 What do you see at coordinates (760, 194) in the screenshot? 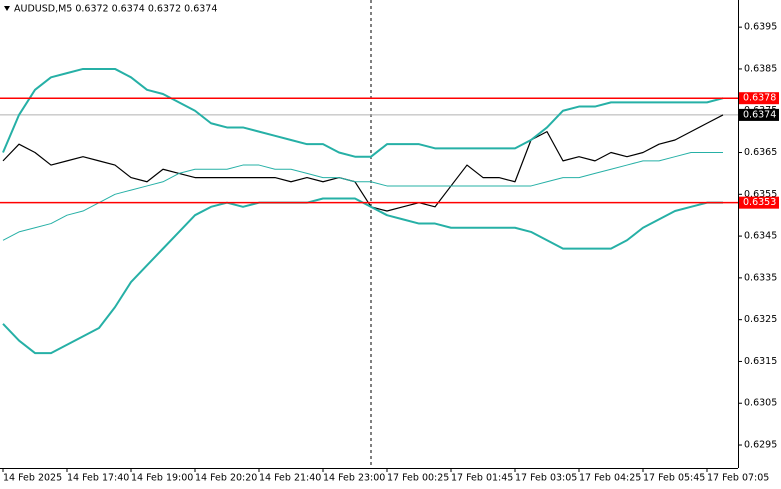
I see `y-tick-label: 0.6355` at bounding box center [760, 194].